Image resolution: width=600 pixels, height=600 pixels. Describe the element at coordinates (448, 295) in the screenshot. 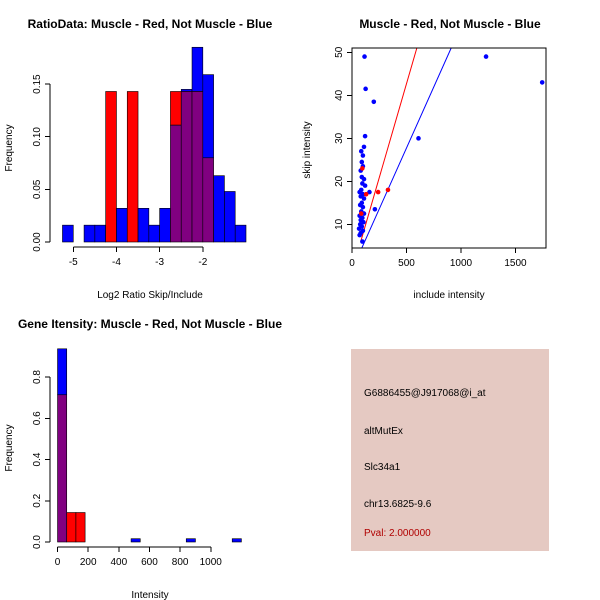

I see `scatter-xlabel: include intensity` at that location.